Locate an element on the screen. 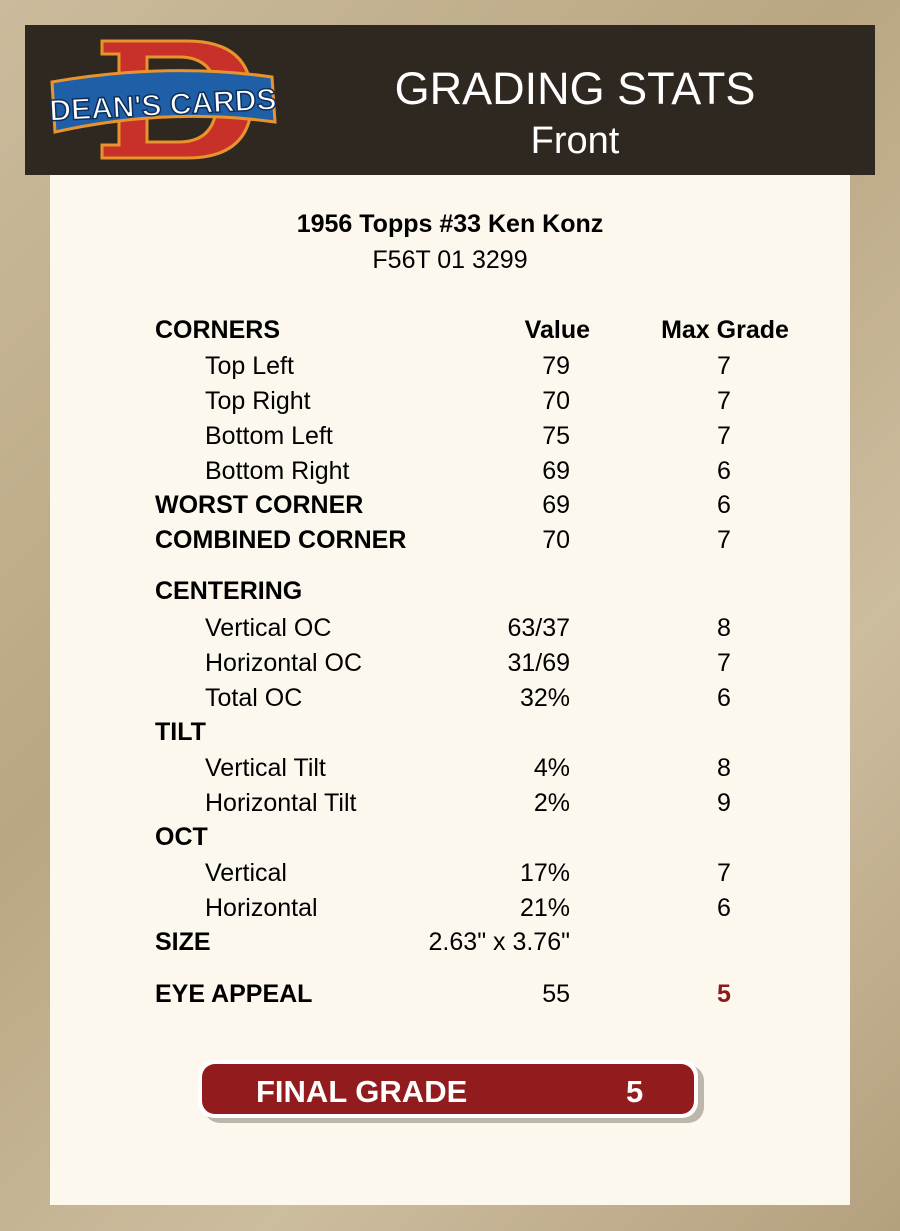 This screenshot has height=1231, width=900. stat-label: TILT is located at coordinates (180, 732).